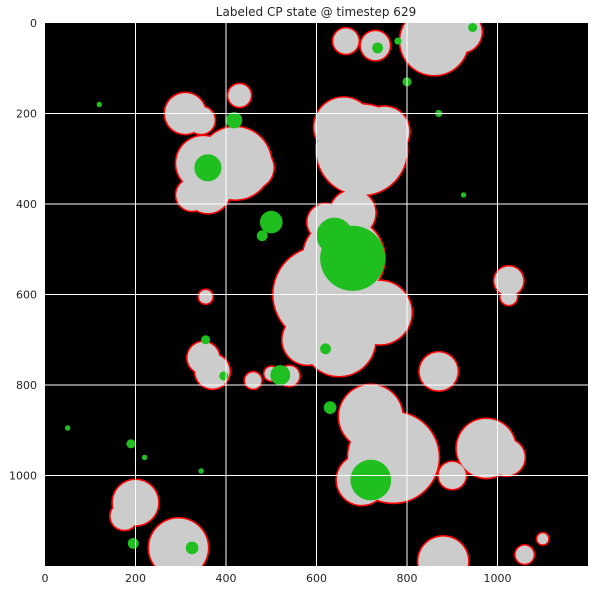 The width and height of the screenshot is (595, 593). I want to click on x-tick-label: 600, so click(316, 578).